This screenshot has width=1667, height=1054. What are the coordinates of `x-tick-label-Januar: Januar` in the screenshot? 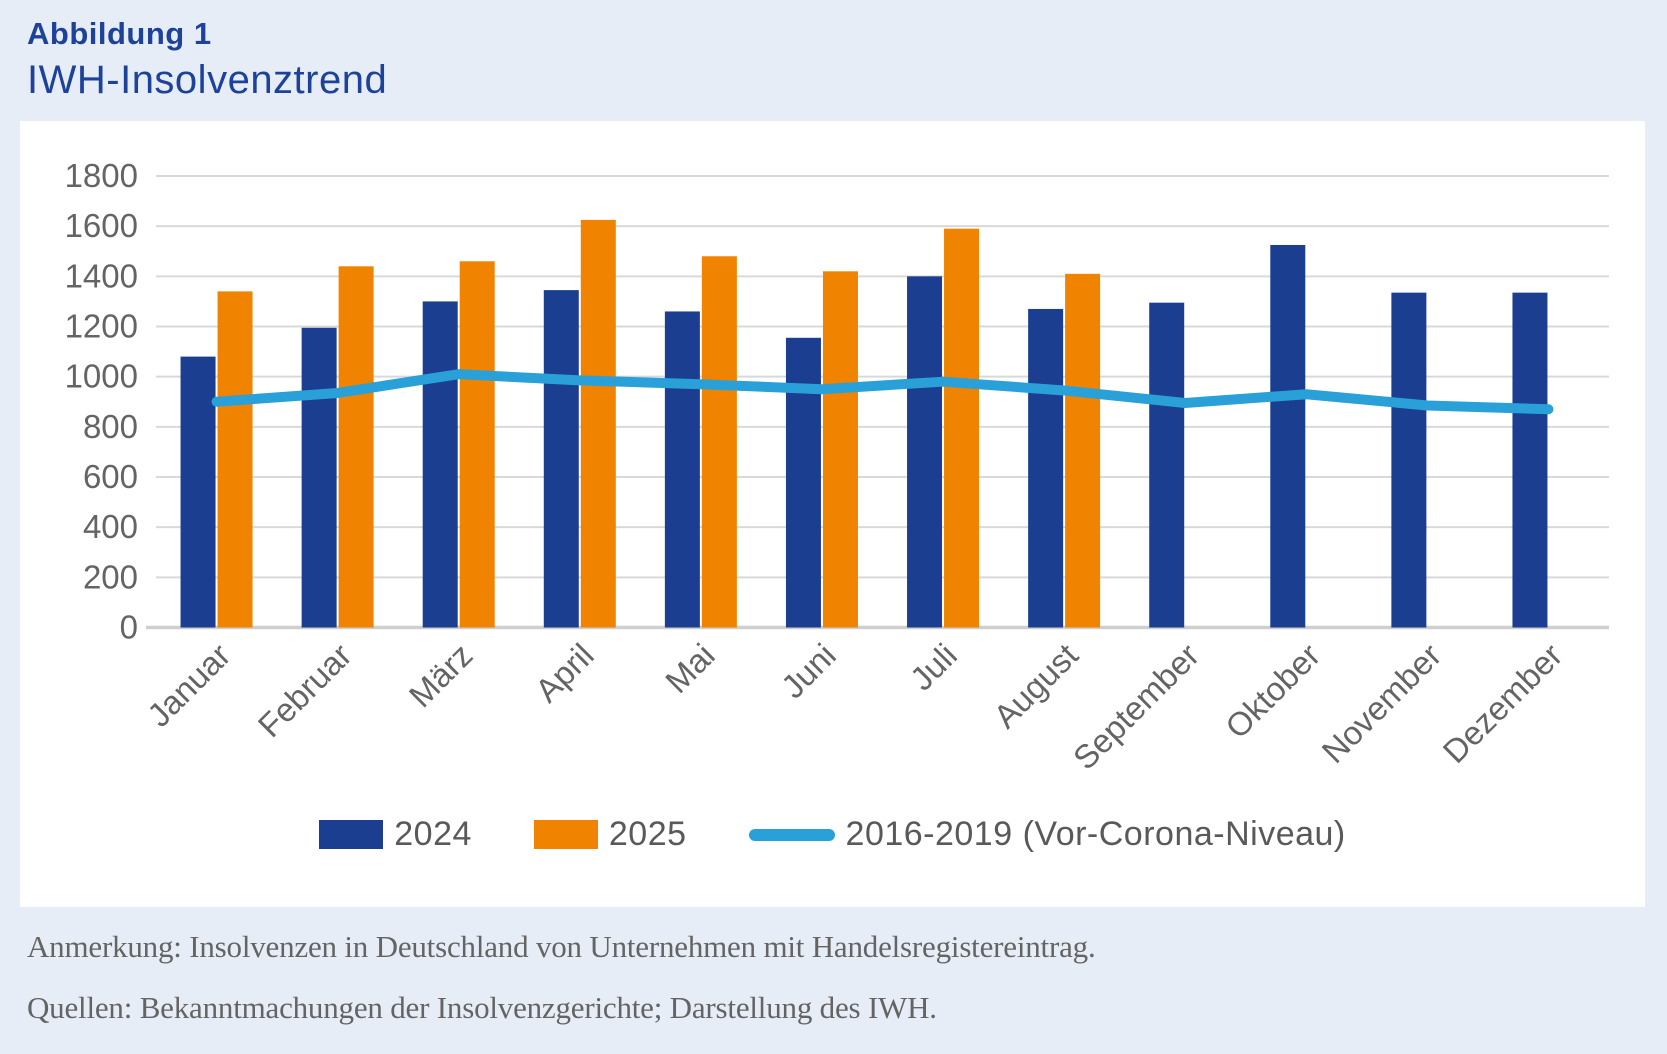 It's located at (189, 685).